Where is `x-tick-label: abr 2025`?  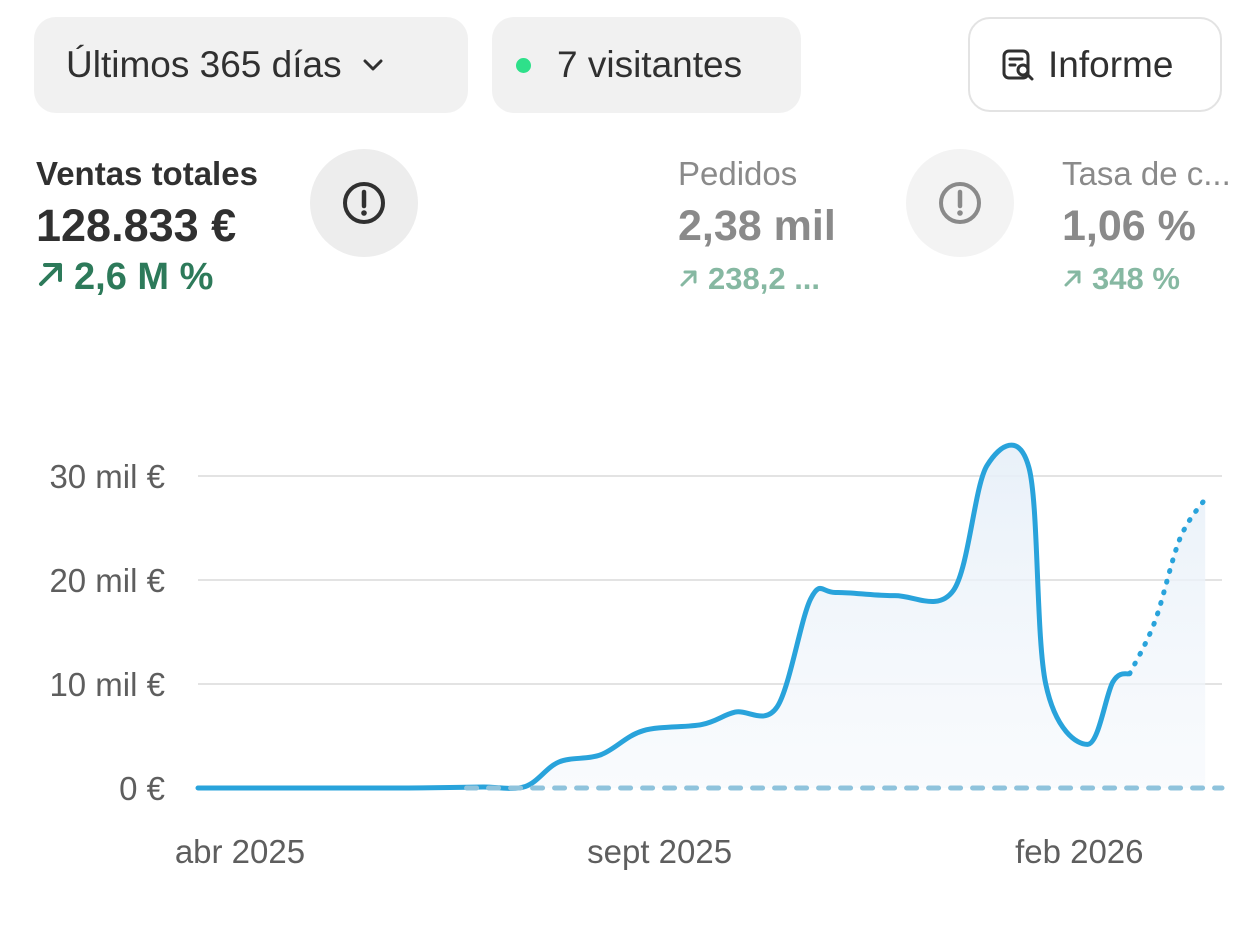
x-tick-label: abr 2025 is located at coordinates (240, 851).